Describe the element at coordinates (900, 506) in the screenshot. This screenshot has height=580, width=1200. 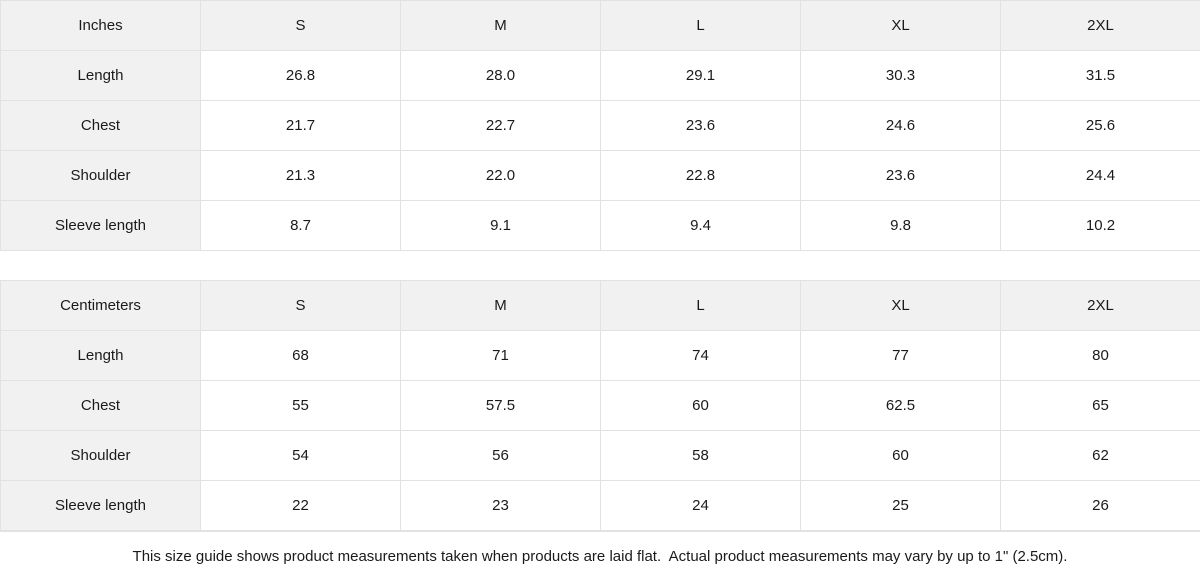
I see `cell-value: 25` at that location.